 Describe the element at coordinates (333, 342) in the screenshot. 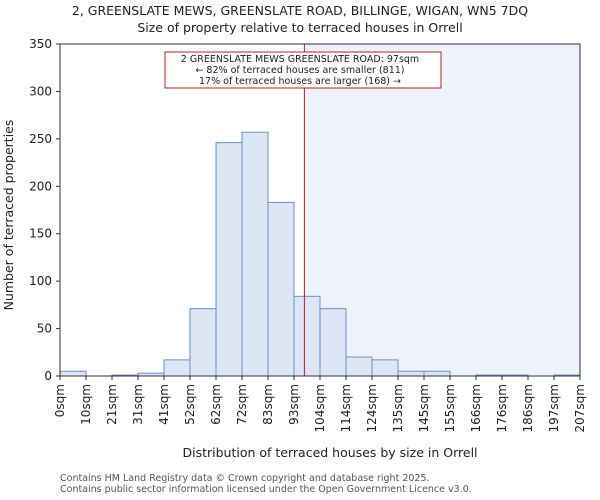

I see `bar-104sqm` at that location.